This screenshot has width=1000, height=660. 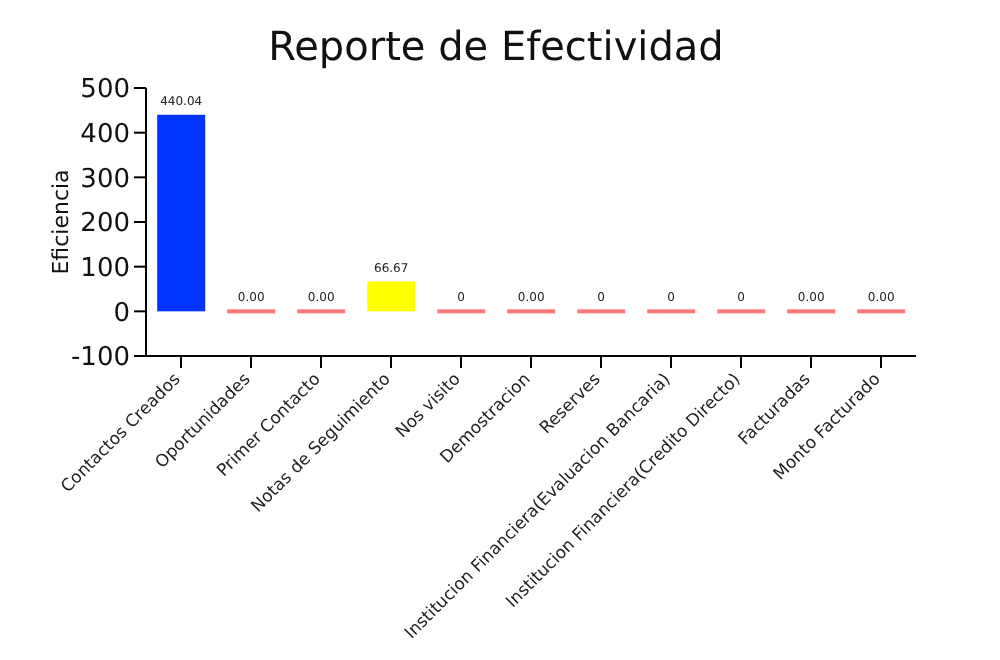 What do you see at coordinates (105, 90) in the screenshot?
I see `y-tick-label: 500` at bounding box center [105, 90].